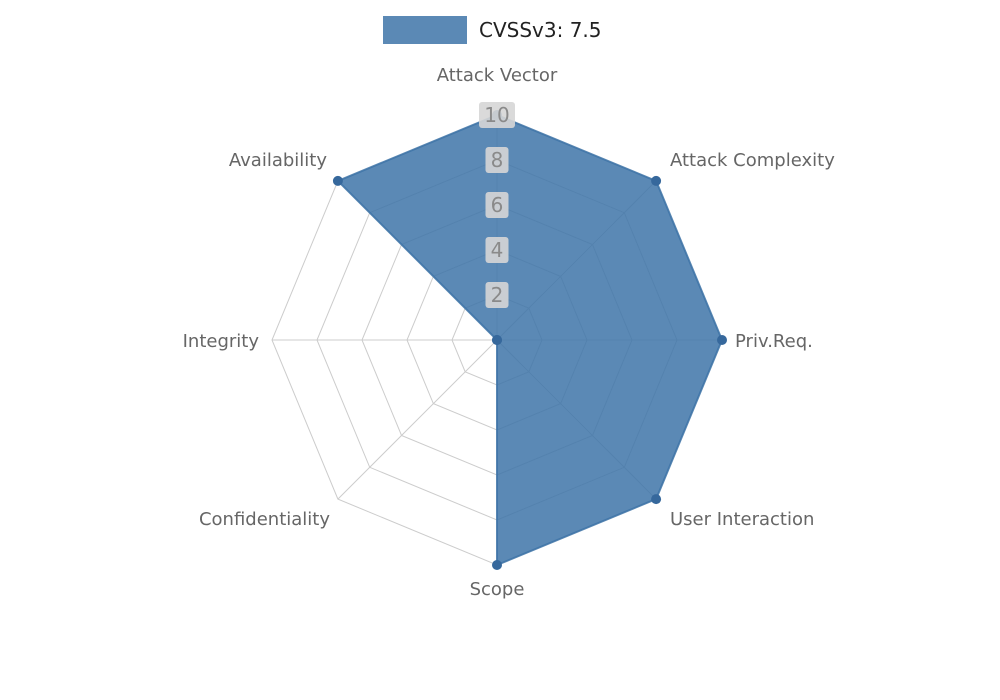 The height and width of the screenshot is (700, 1000). What do you see at coordinates (417, 419) in the screenshot?
I see `grid-spoke` at bounding box center [417, 419].